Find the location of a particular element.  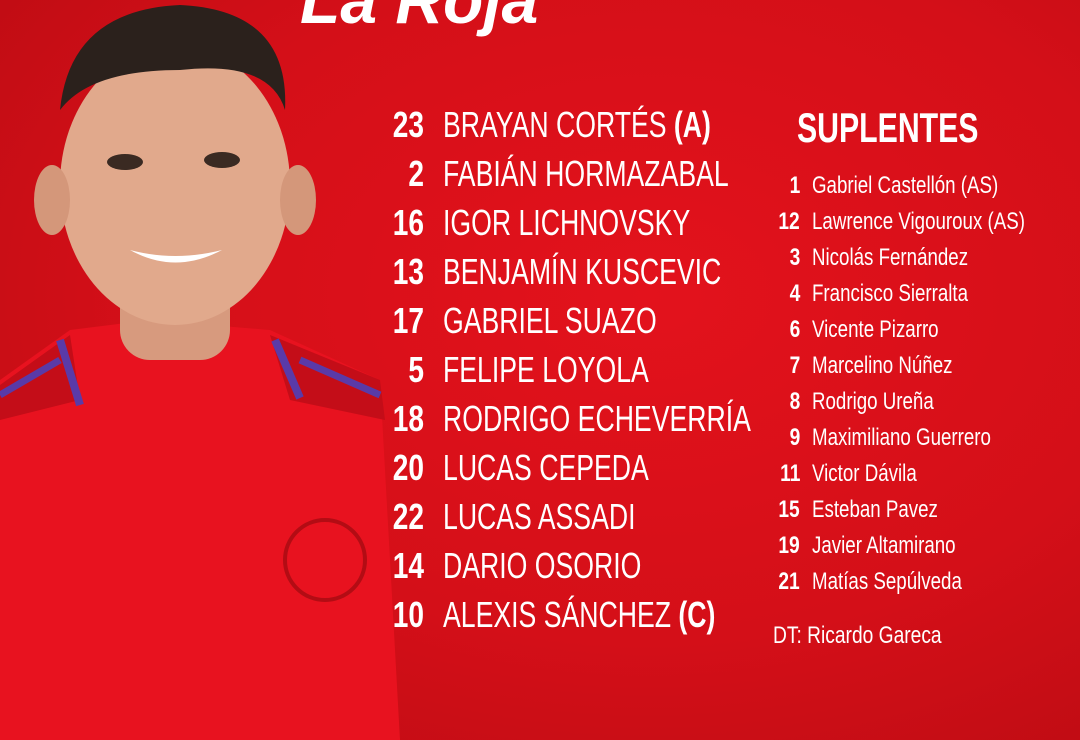

player-number: 10 is located at coordinates (408, 614).